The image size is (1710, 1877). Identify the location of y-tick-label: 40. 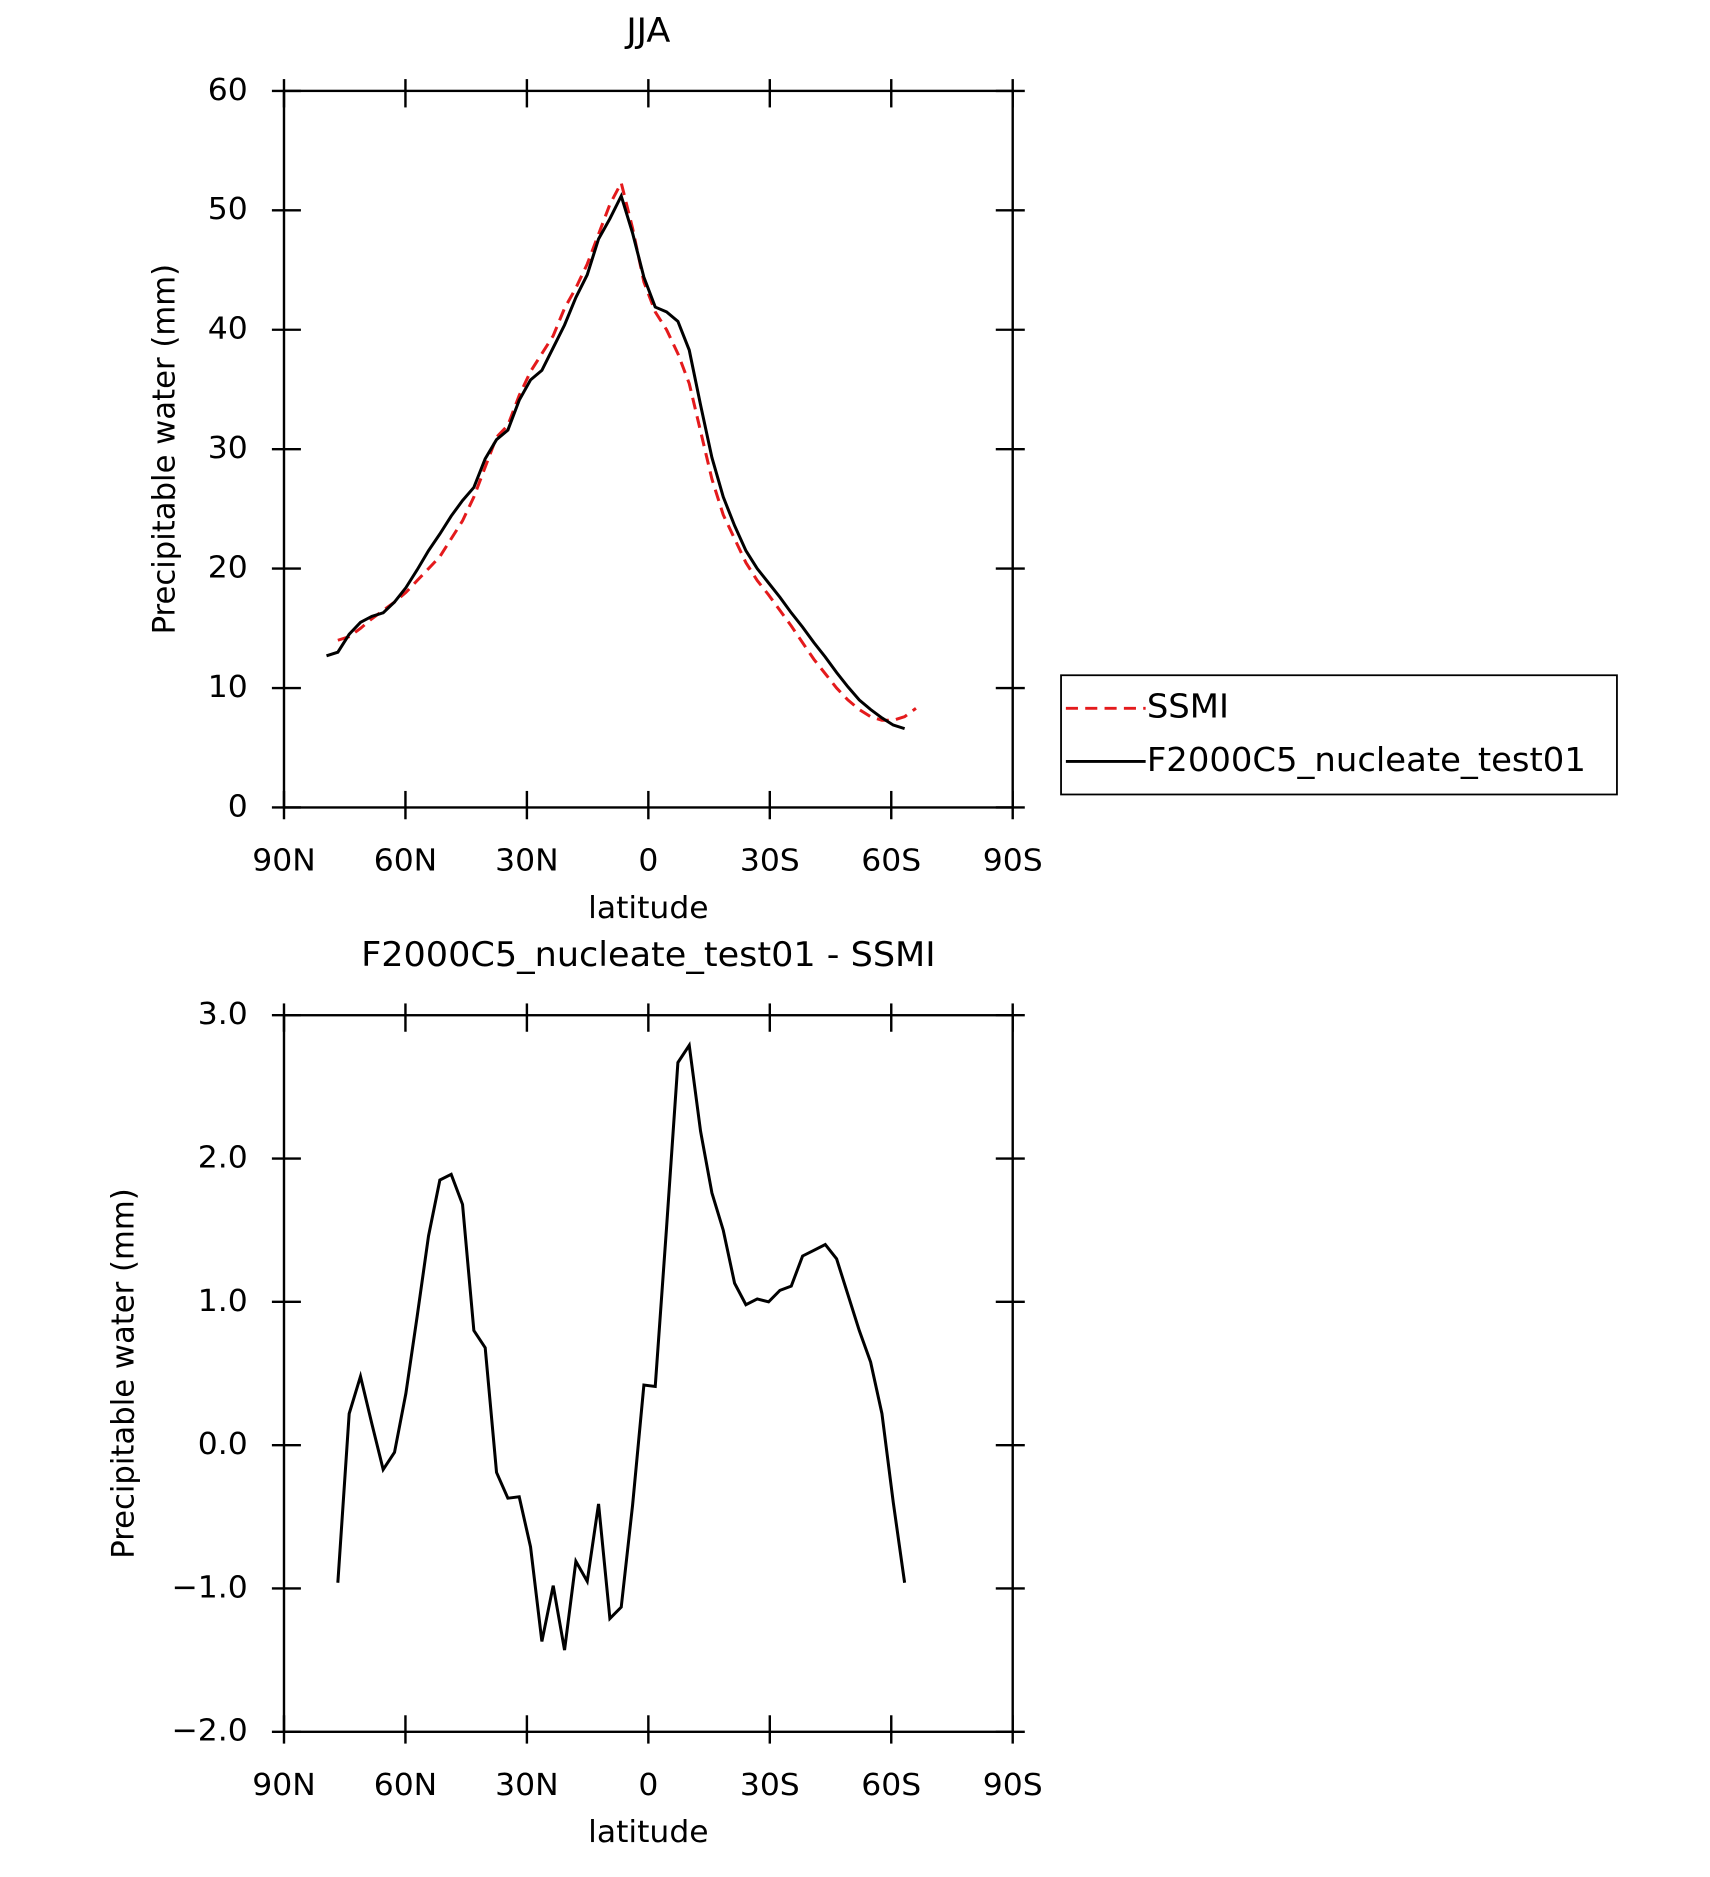
(228, 329).